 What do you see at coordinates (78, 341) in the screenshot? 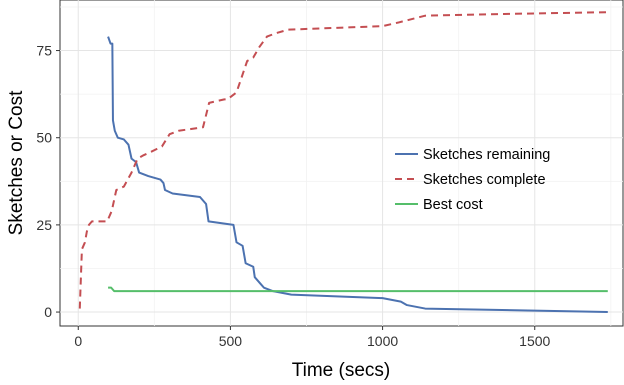
I see `x-tick-label: 0` at bounding box center [78, 341].